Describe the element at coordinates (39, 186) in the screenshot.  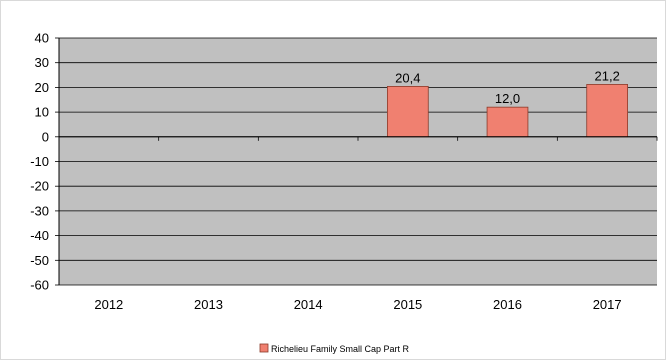
I see `y-tick-label: -20` at that location.